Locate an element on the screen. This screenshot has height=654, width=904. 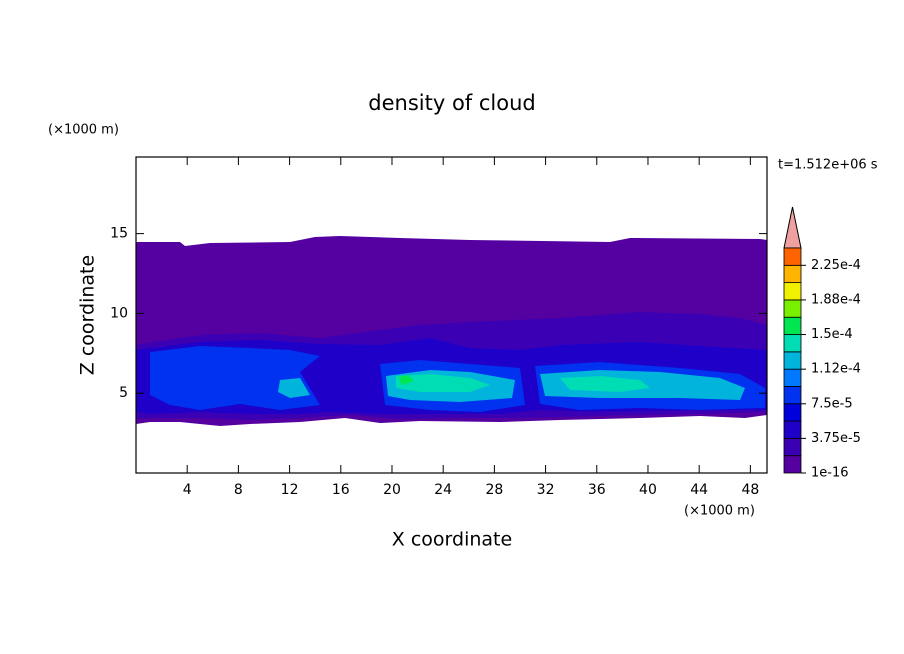
x-tick-label: 28 is located at coordinates (494, 490).